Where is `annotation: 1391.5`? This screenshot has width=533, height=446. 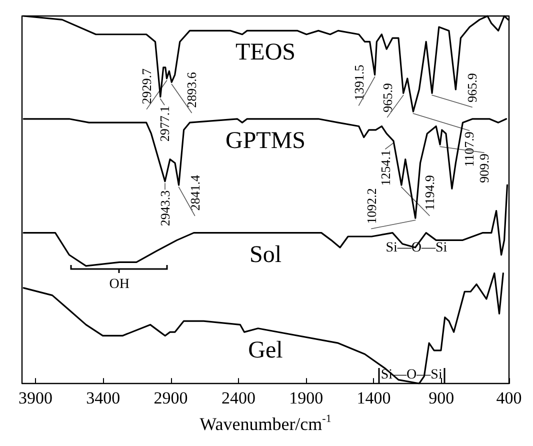
annotation: 1391.5 is located at coordinates (358, 82).